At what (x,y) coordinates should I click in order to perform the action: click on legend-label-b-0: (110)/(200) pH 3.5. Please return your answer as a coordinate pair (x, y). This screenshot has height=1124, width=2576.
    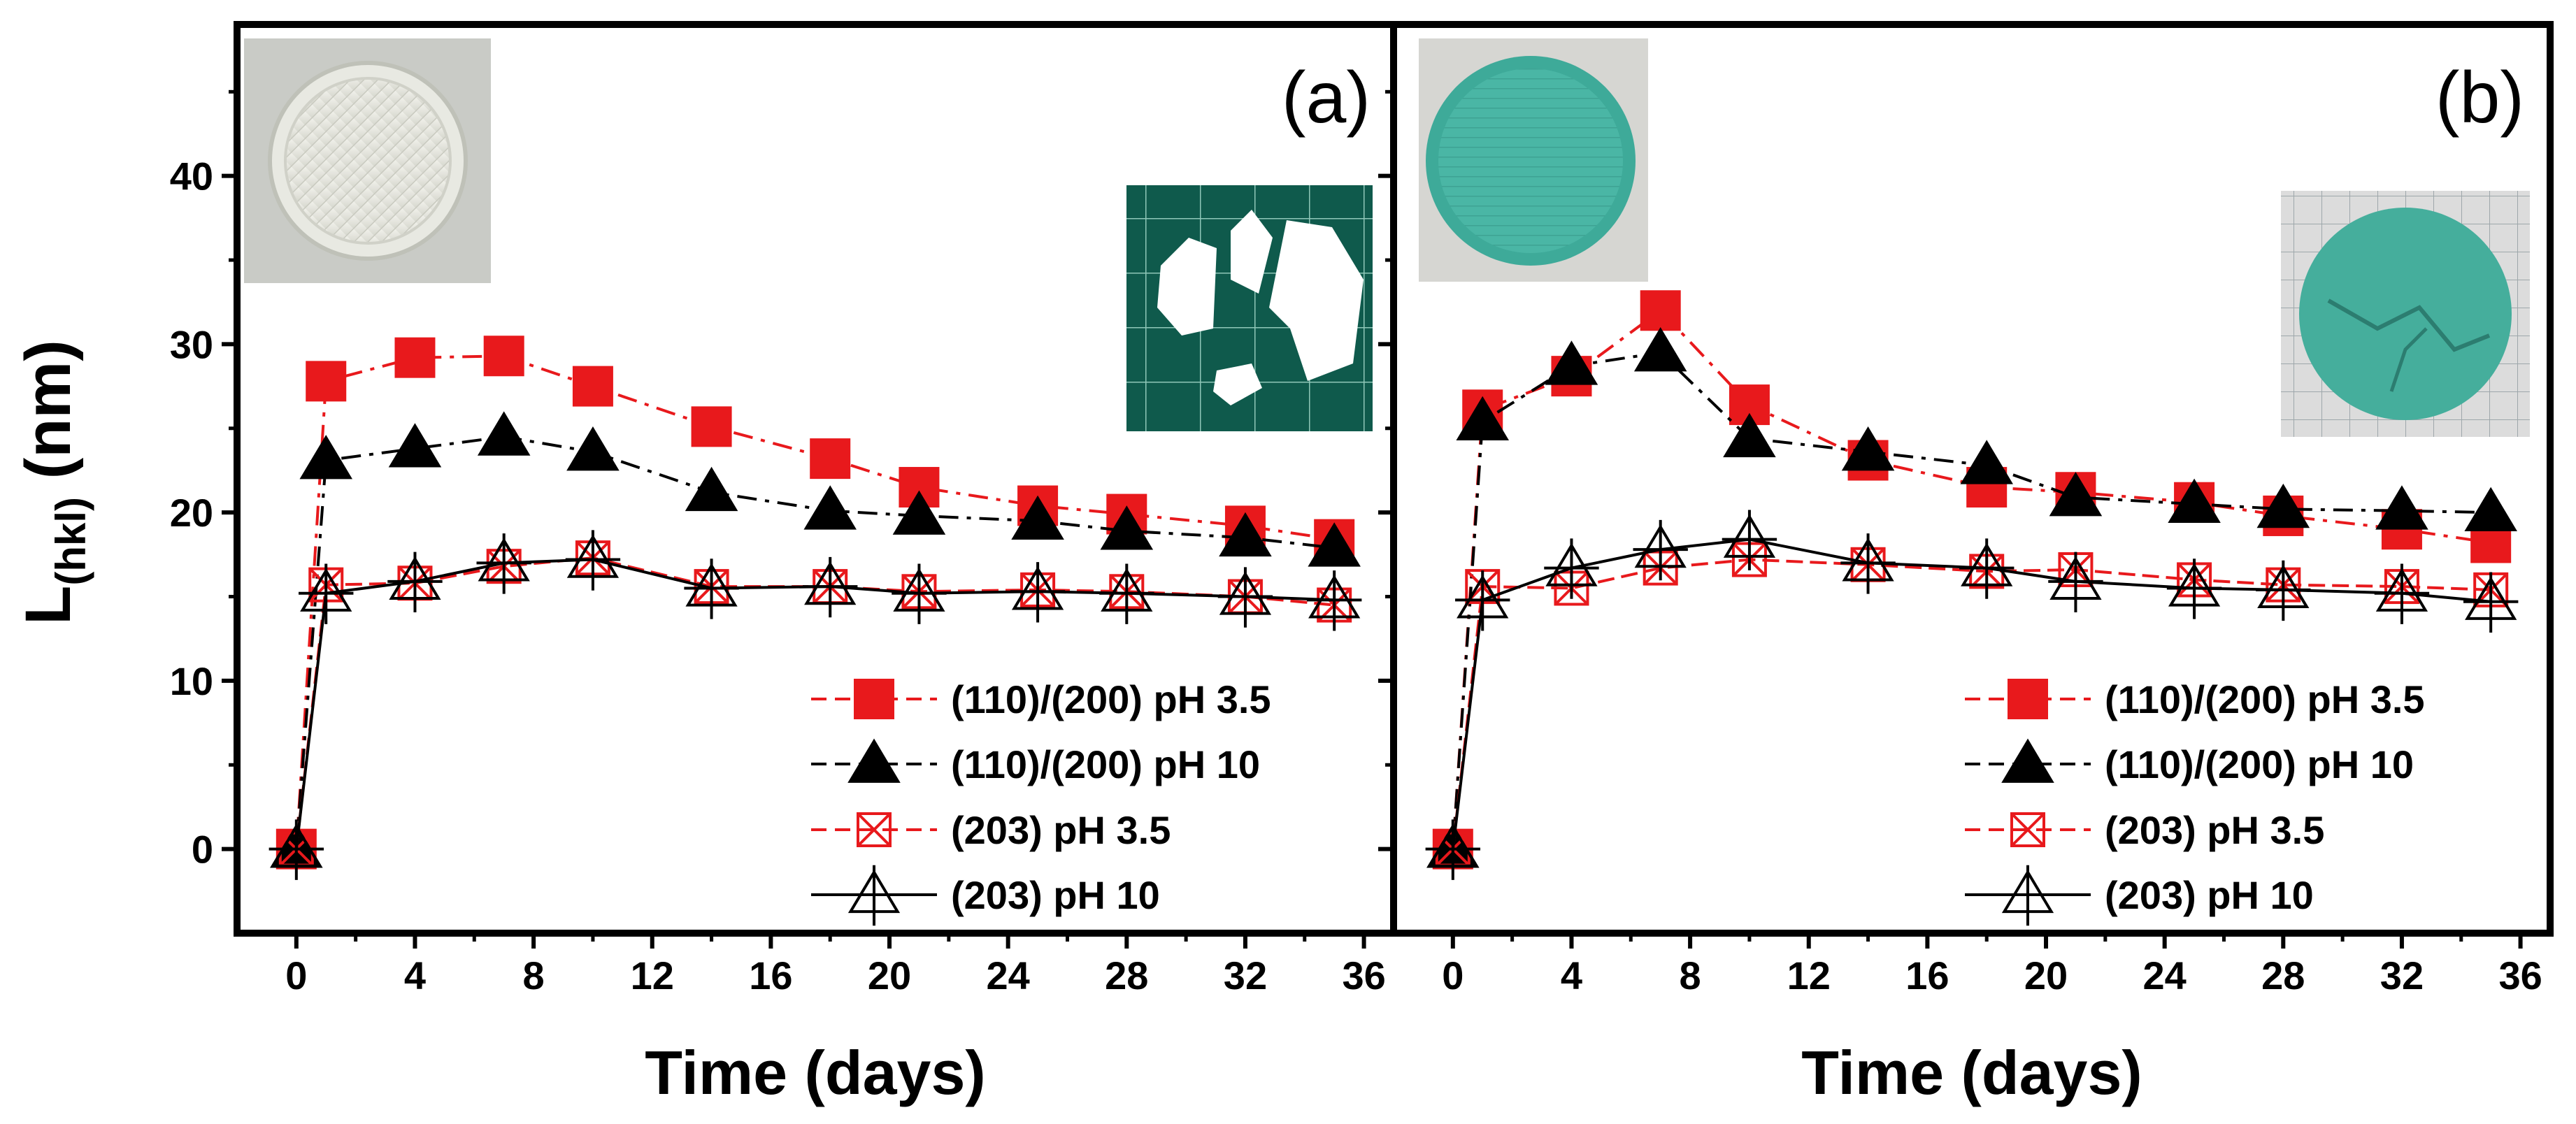
    Looking at the image, I should click on (2265, 699).